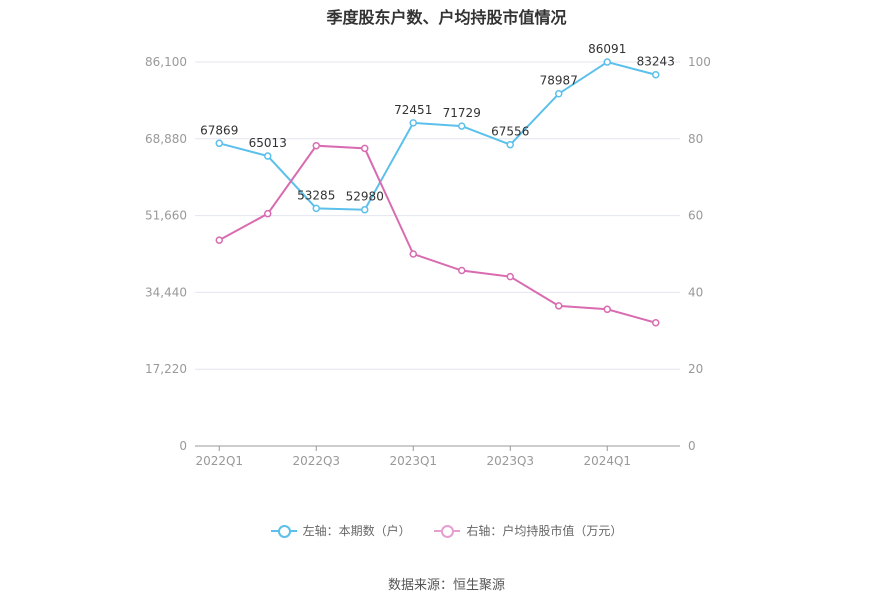  I want to click on right-axis-tick-label: 40, so click(695, 292).